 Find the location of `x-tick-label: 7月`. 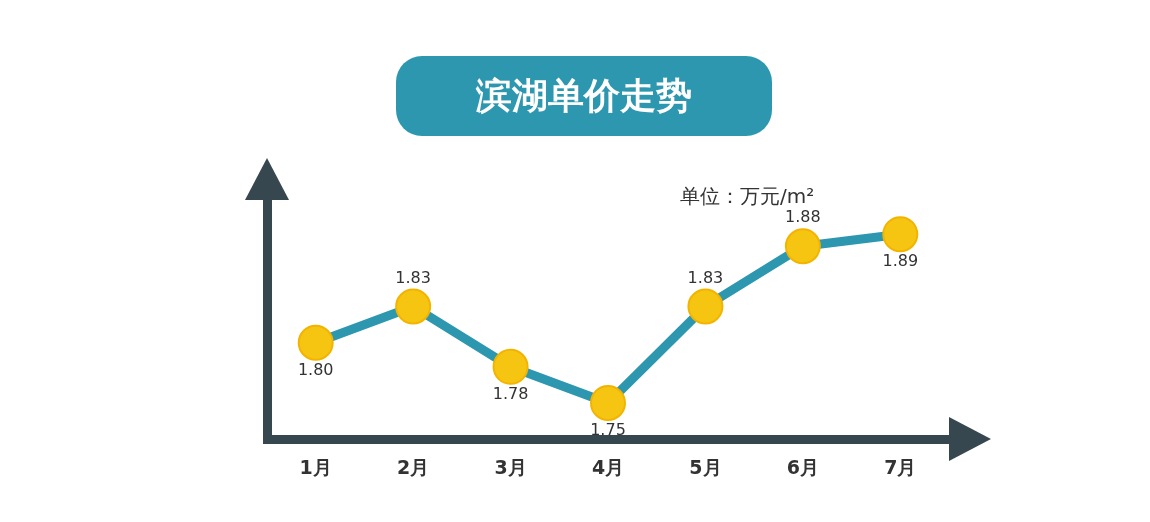

x-tick-label: 7月 is located at coordinates (900, 466).